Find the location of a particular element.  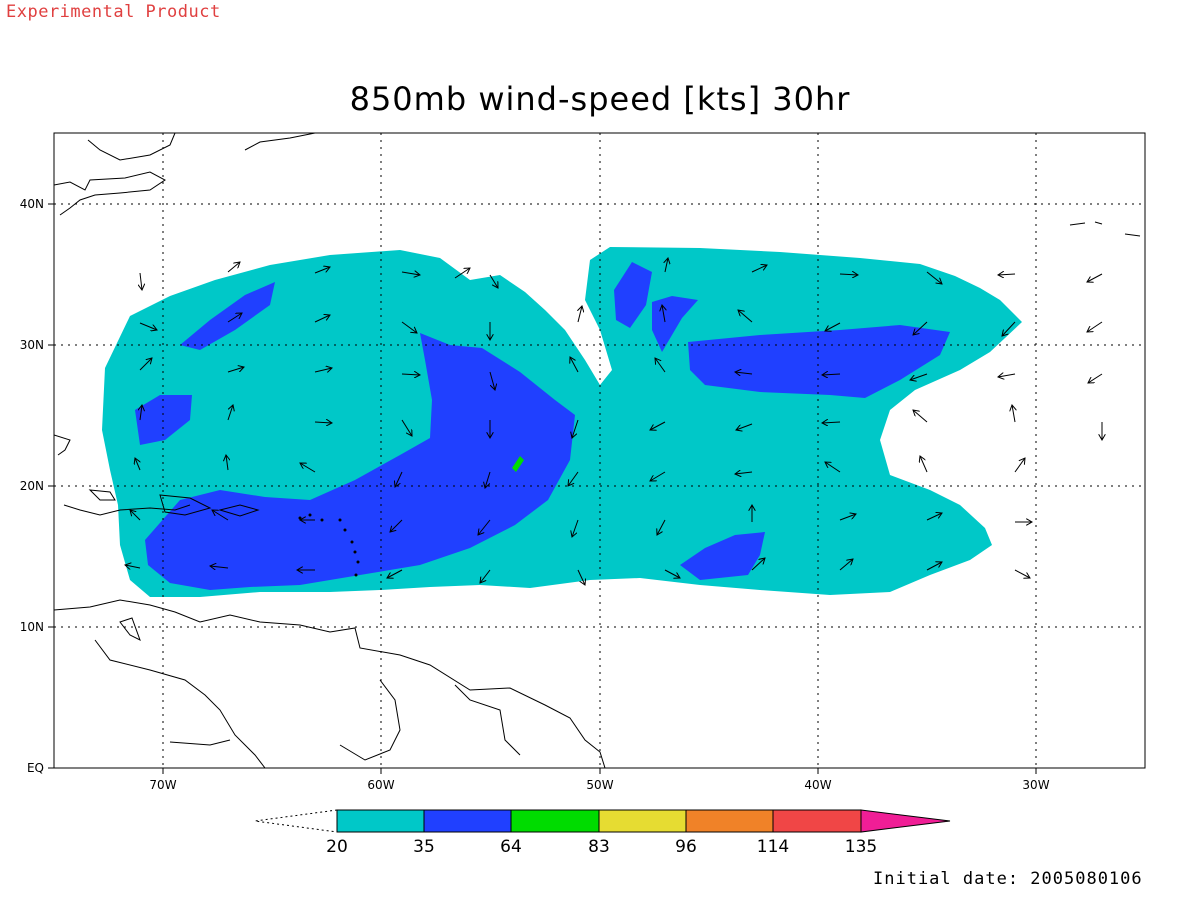

wind-35-64-region-north is located at coordinates (656, 307).